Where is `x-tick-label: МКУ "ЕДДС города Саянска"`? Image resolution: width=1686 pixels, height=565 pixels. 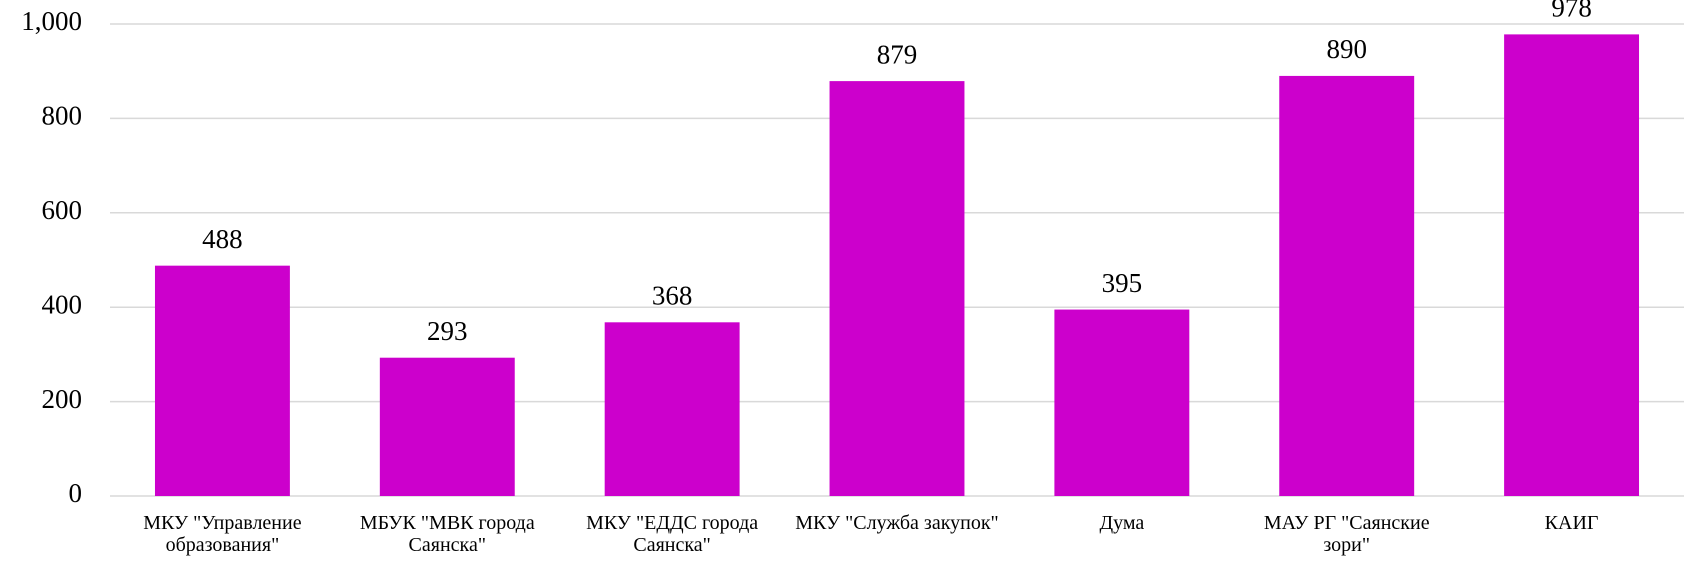
x-tick-label: МКУ "ЕДДС города Саянска" is located at coordinates (672, 534).